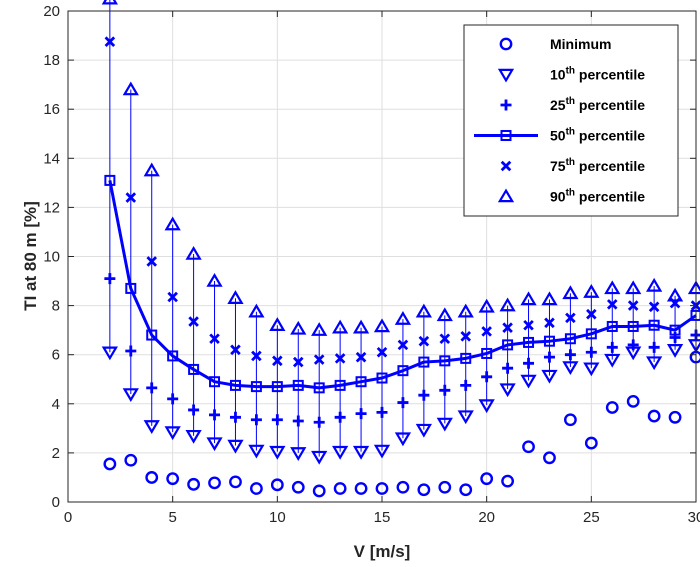  Describe the element at coordinates (51, 207) in the screenshot. I see `y-tick-label: 12` at that location.